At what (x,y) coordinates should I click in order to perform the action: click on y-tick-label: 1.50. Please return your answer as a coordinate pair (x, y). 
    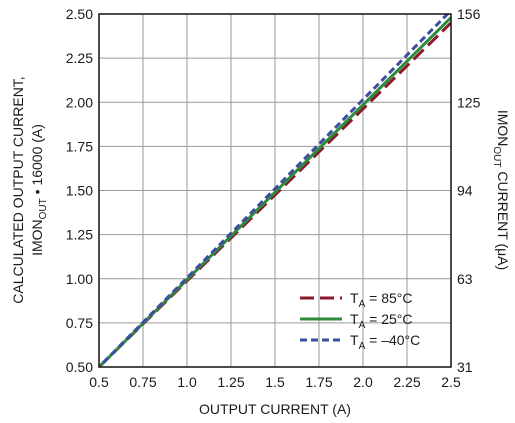
    Looking at the image, I should click on (79, 191).